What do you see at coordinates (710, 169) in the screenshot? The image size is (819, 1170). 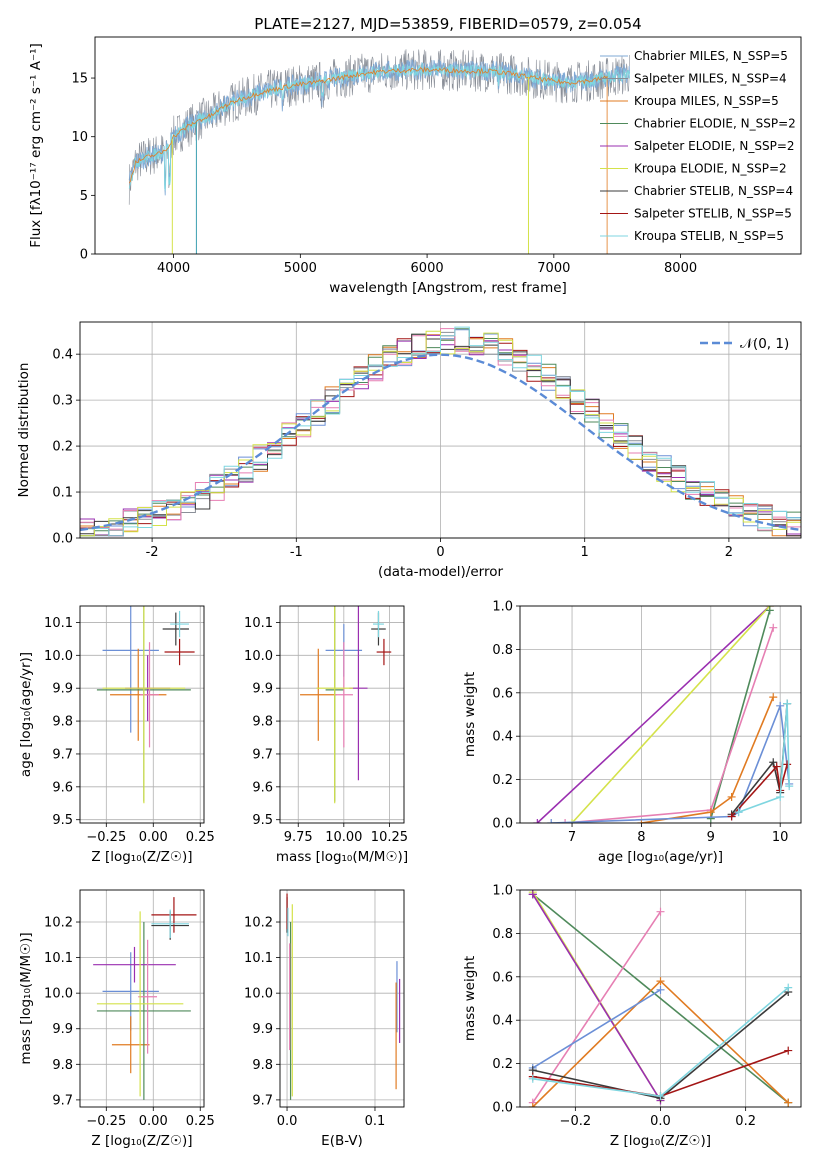 I see `legend-label: Kroupa ELODIE, N_SSP=2` at bounding box center [710, 169].